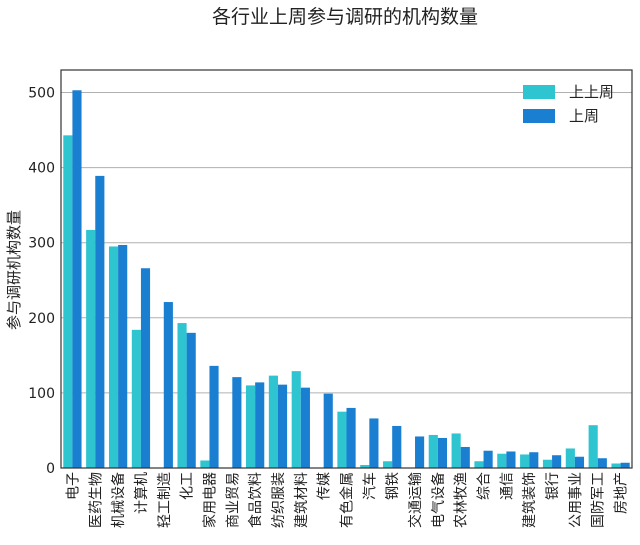  Describe the element at coordinates (96, 500) in the screenshot. I see `x-tick-label: 医药生物` at that location.